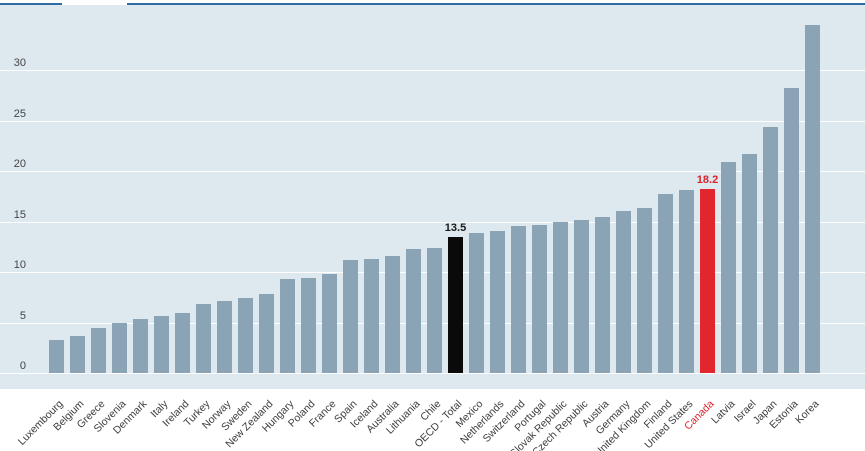  What do you see at coordinates (644, 290) in the screenshot?
I see `bar-united-kingdom` at bounding box center [644, 290].